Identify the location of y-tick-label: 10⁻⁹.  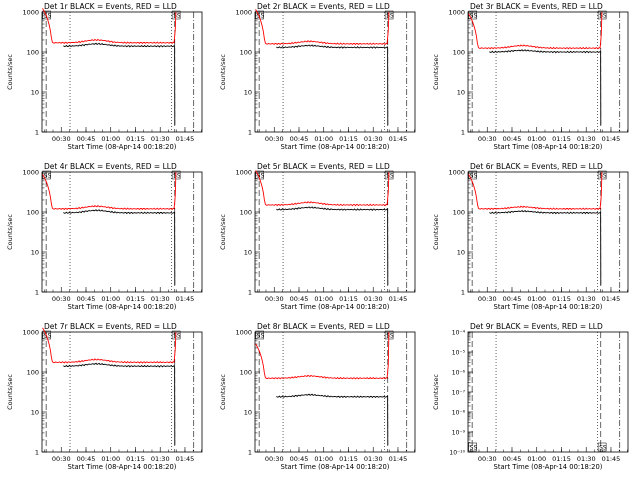
(459, 433).